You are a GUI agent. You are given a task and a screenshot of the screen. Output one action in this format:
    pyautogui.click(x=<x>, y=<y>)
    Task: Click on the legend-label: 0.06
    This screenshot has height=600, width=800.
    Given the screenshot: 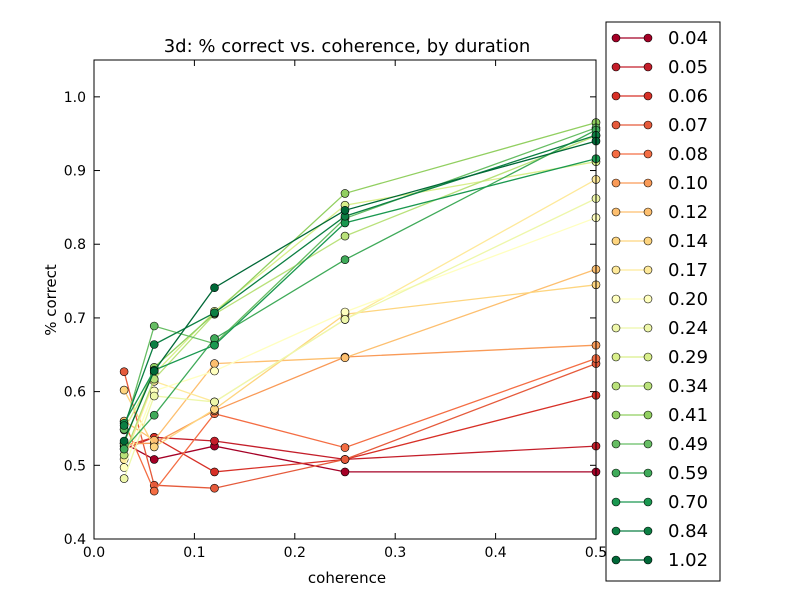 What is the action you would take?
    pyautogui.click(x=688, y=96)
    